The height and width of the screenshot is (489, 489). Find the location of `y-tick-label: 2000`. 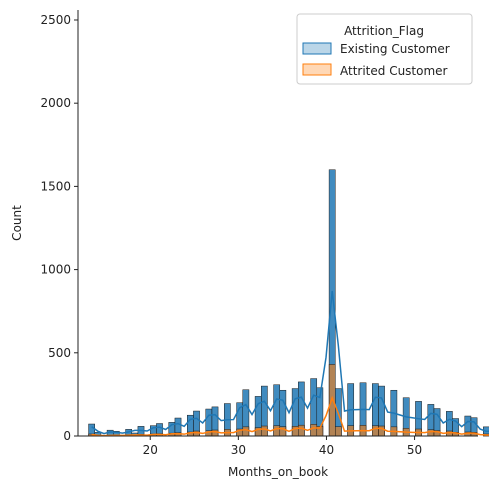

y-tick-label: 2000 is located at coordinates (55, 103).